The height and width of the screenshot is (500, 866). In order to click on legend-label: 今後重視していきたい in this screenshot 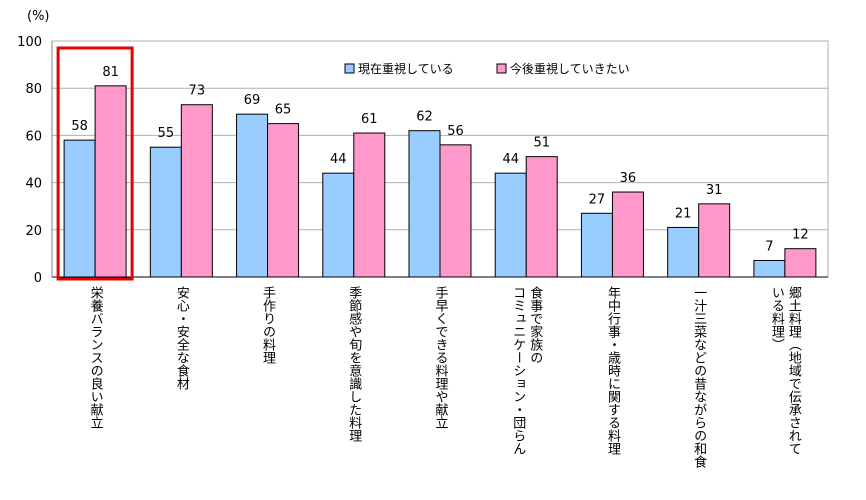, I will do `click(570, 68)`.